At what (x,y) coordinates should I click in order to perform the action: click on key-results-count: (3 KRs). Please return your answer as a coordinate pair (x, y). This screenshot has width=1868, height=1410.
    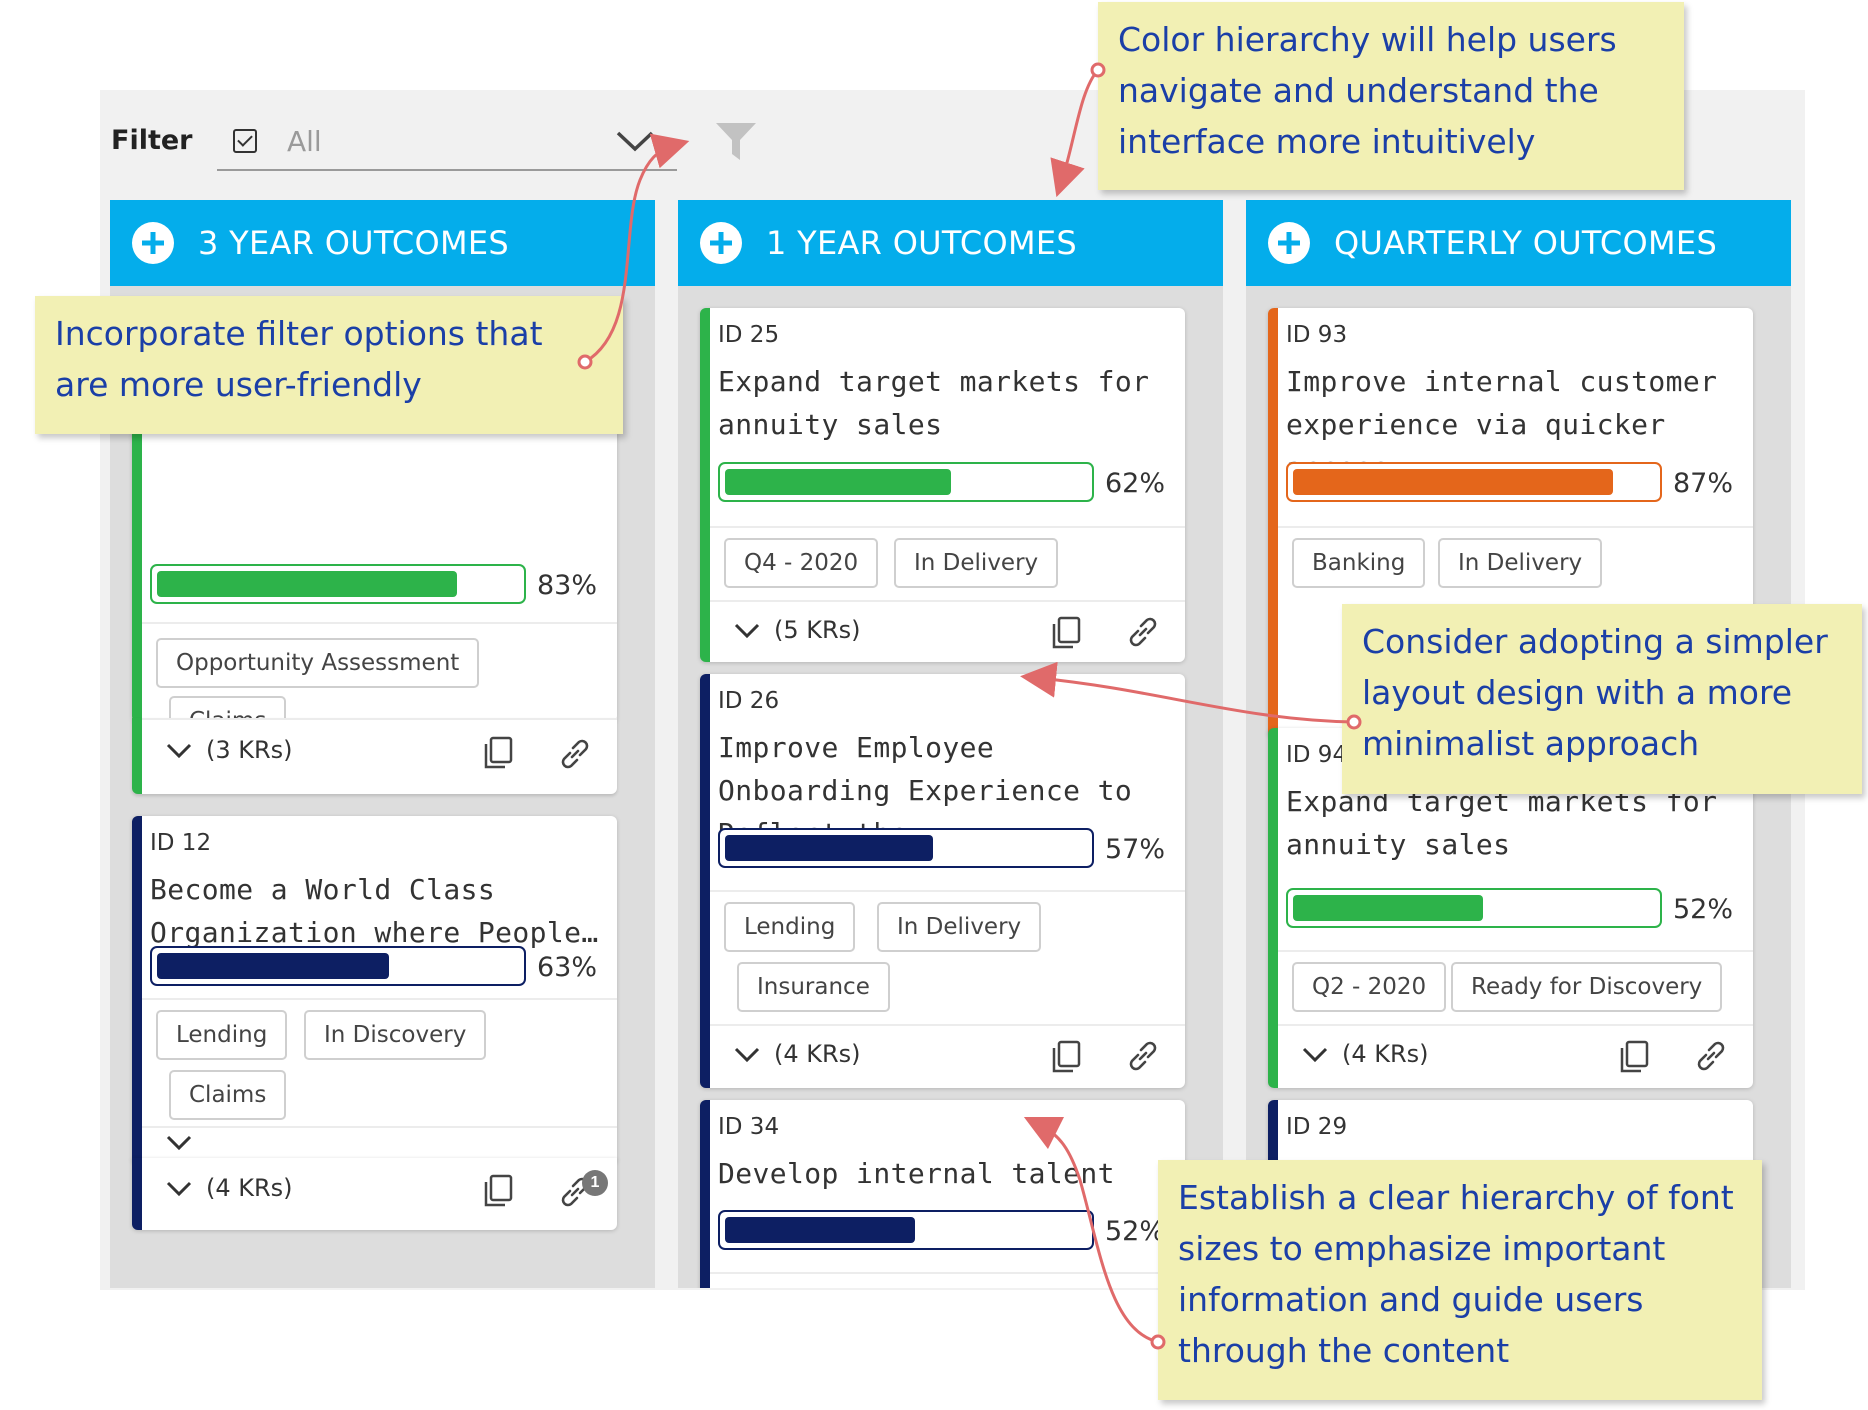
    Looking at the image, I should click on (249, 750).